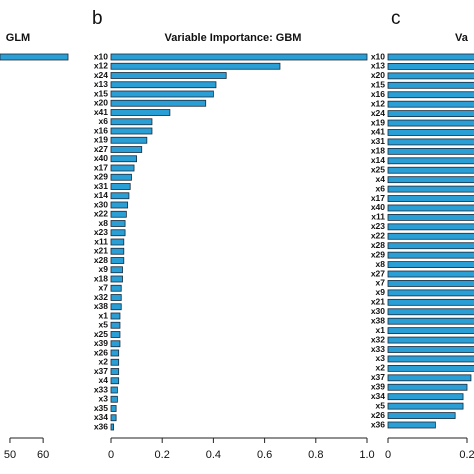  I want to click on chart-title: Variable Importance: GBM, so click(233, 38).